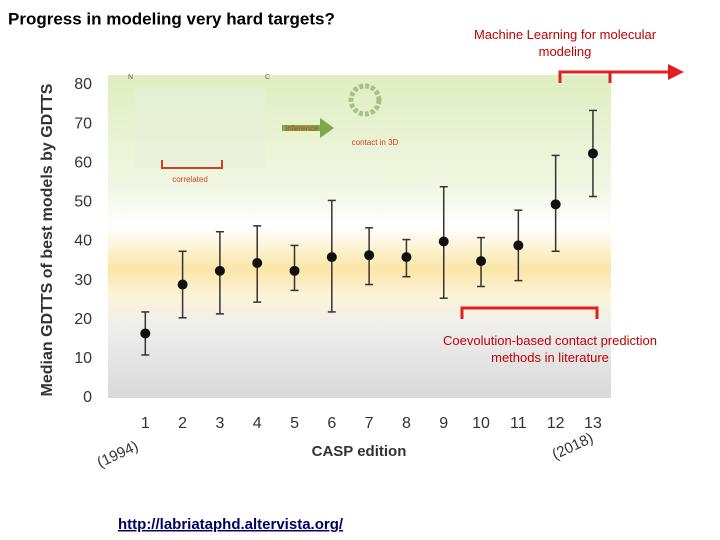 The image size is (720, 540). I want to click on x-tick-label: 12, so click(556, 423).